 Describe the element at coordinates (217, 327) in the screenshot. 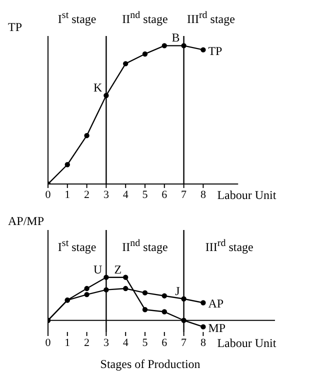

I see `legend-label: MP` at that location.